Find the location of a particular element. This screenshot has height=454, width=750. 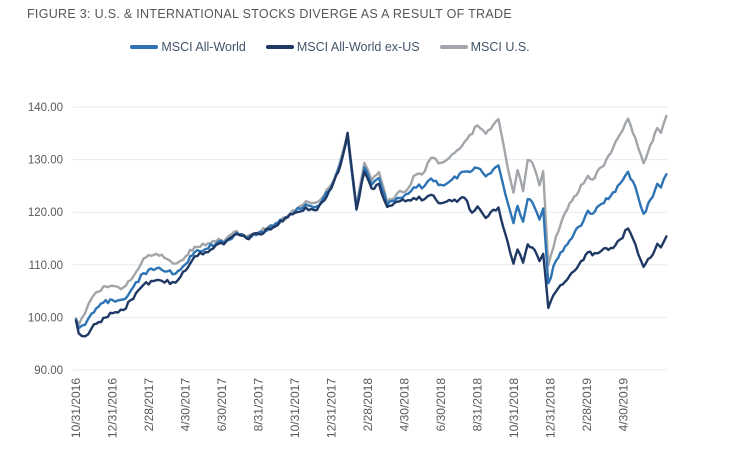

legend-swatch-msci-all-world-ex-us is located at coordinates (279, 46).